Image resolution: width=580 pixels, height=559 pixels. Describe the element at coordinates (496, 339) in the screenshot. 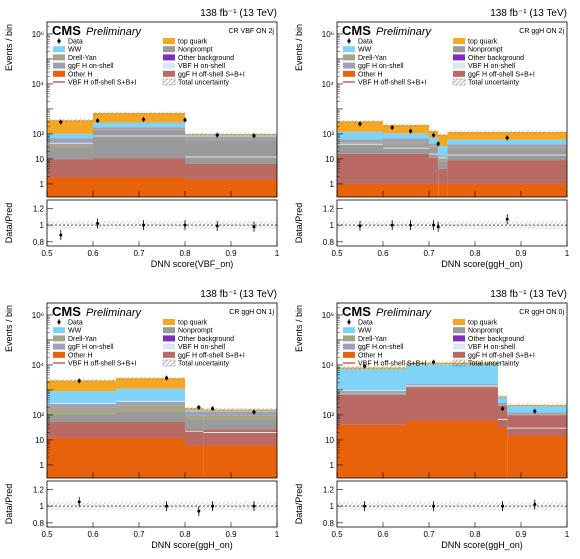

I see `legend-label: Other background` at that location.